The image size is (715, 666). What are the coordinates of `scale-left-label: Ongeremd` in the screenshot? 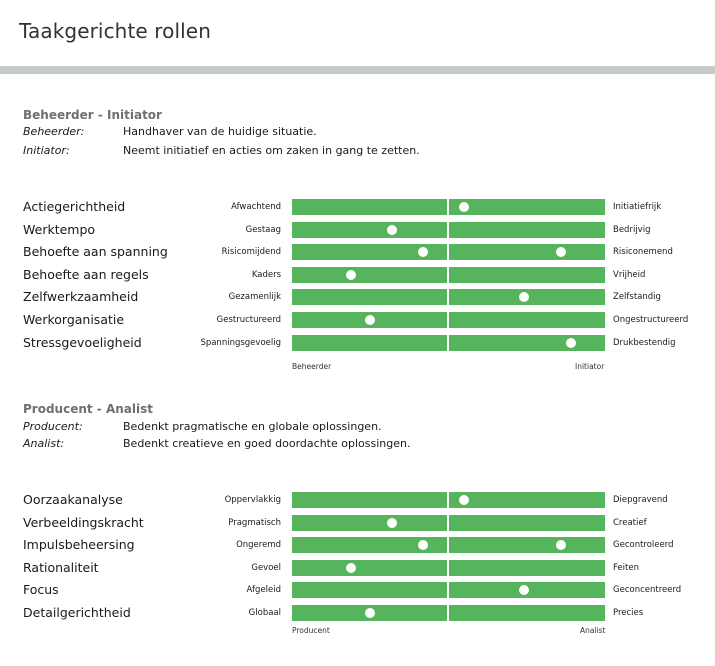 It's located at (258, 545).